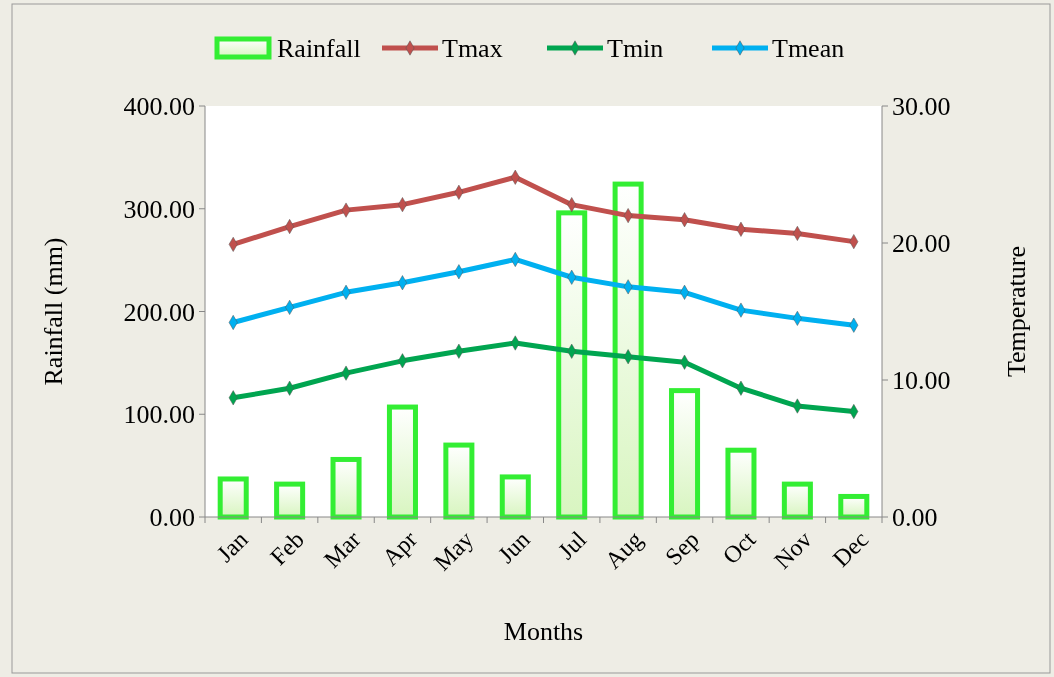  Describe the element at coordinates (472, 49) in the screenshot. I see `legend-label: Tmax` at that location.